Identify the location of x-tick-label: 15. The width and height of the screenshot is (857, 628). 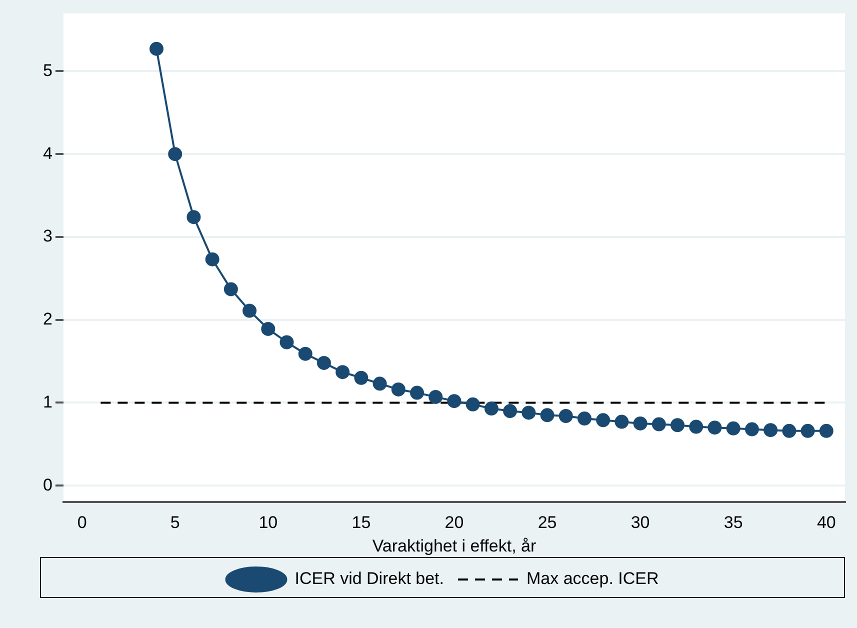
(361, 522).